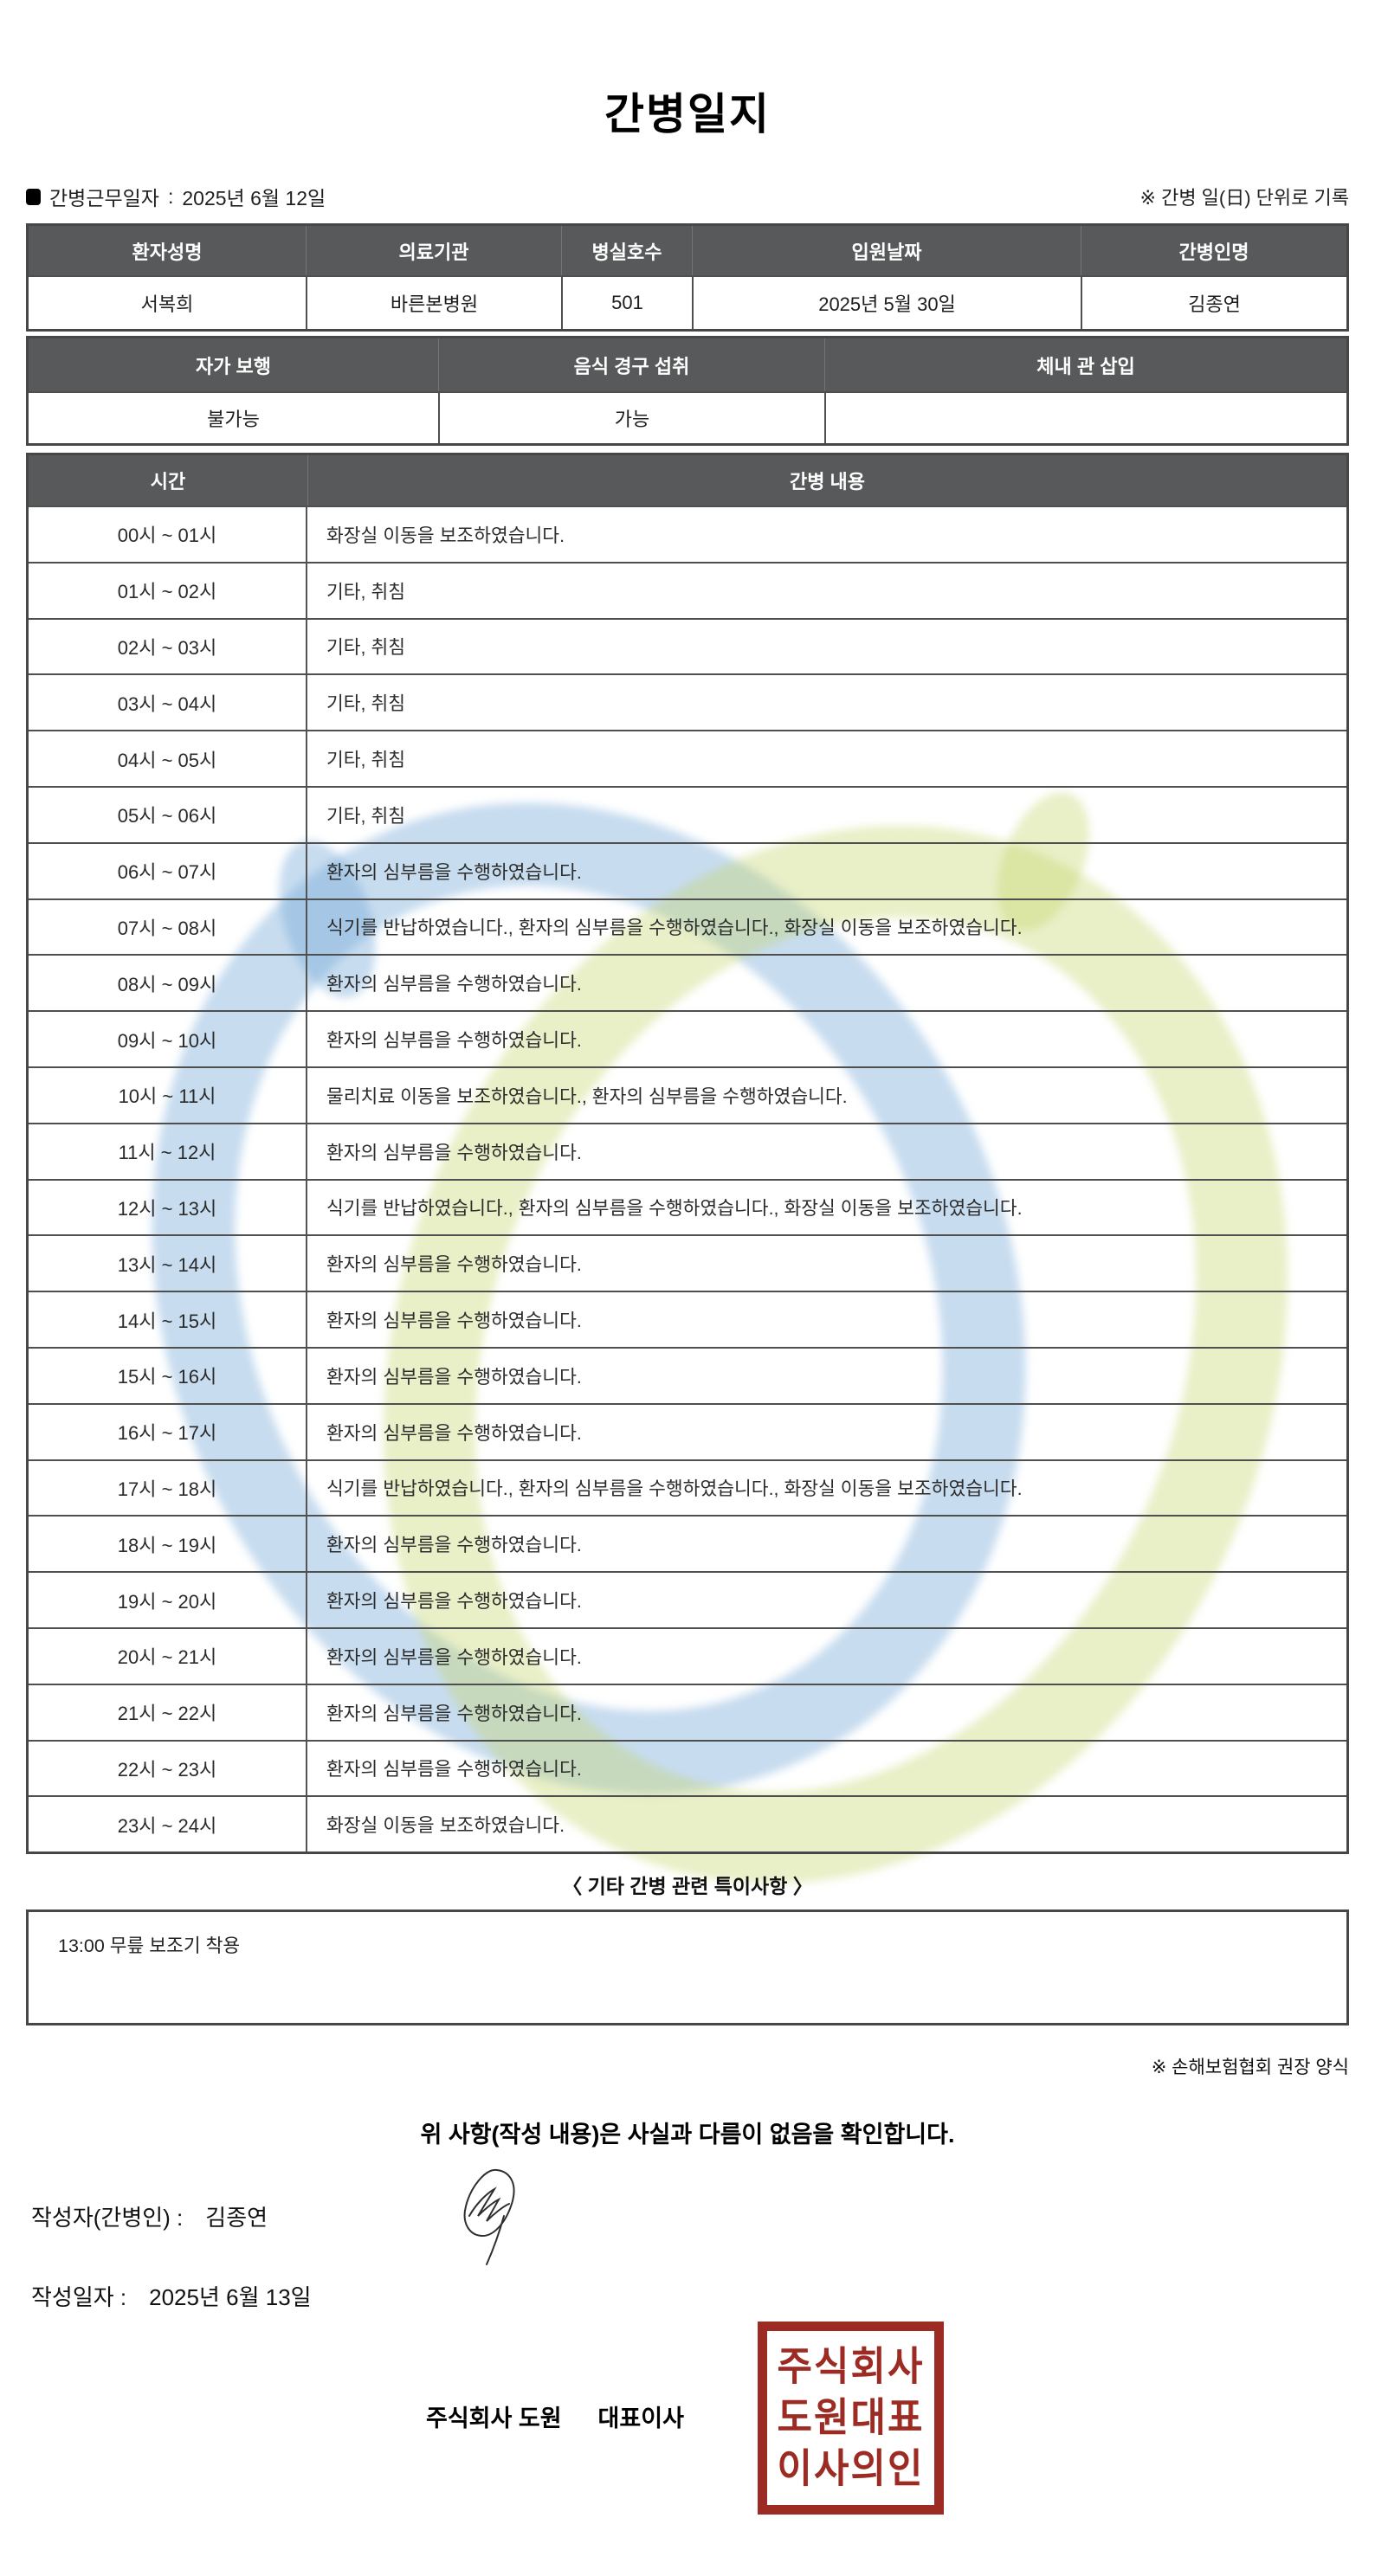 This screenshot has width=1375, height=2576. I want to click on care-table-row: 19시 ~ 20시 환자의 심부름을 수행하였습니다., so click(687, 1599).